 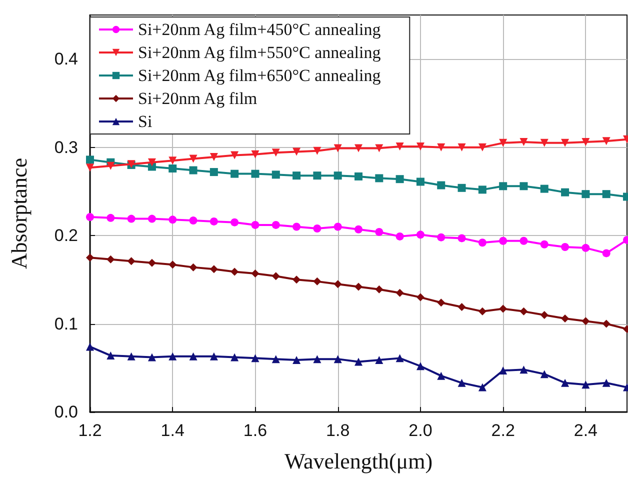 What do you see at coordinates (172, 430) in the screenshot?
I see `x-tick-label: 1.4` at bounding box center [172, 430].